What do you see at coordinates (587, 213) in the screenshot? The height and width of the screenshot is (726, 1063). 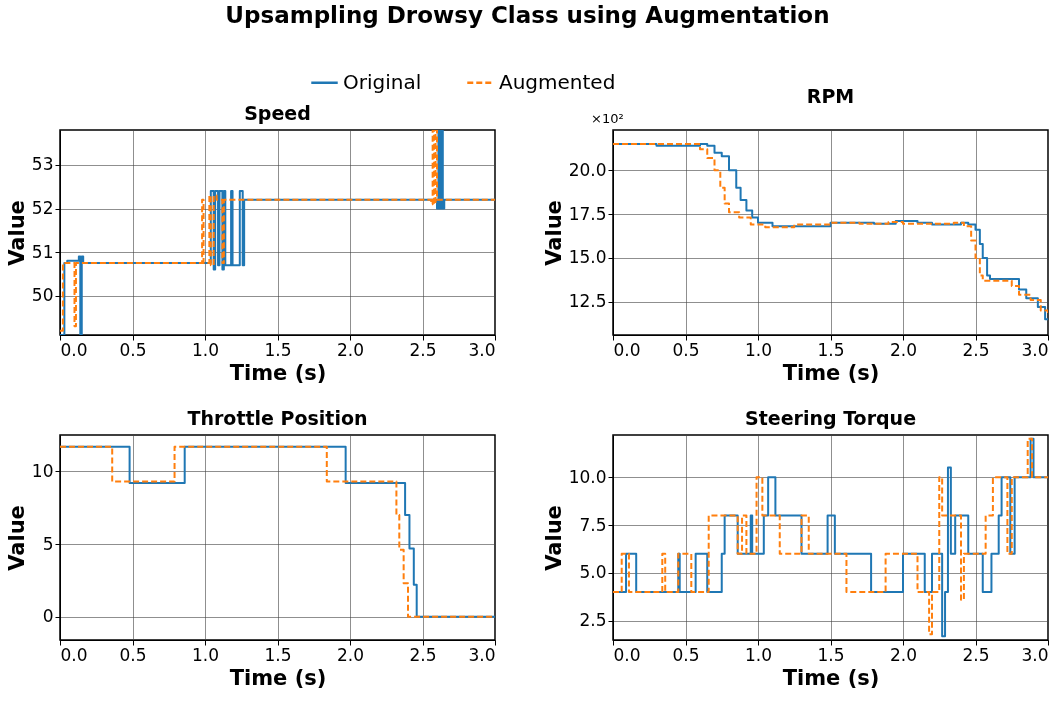 I see `y-tick-label: 17.5` at bounding box center [587, 213].